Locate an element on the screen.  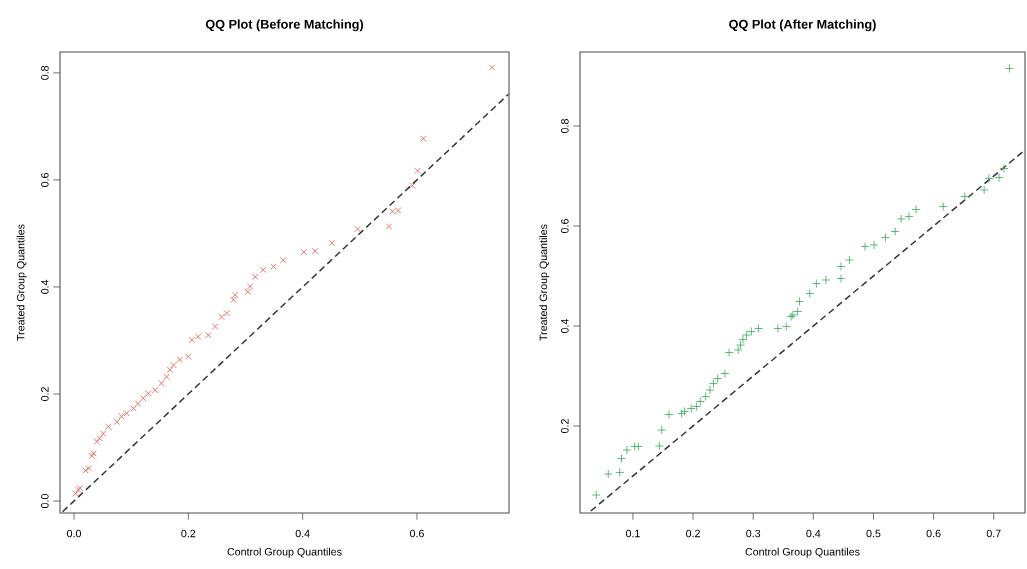
chart-title: QQ Plot (After Matching) is located at coordinates (802, 25).